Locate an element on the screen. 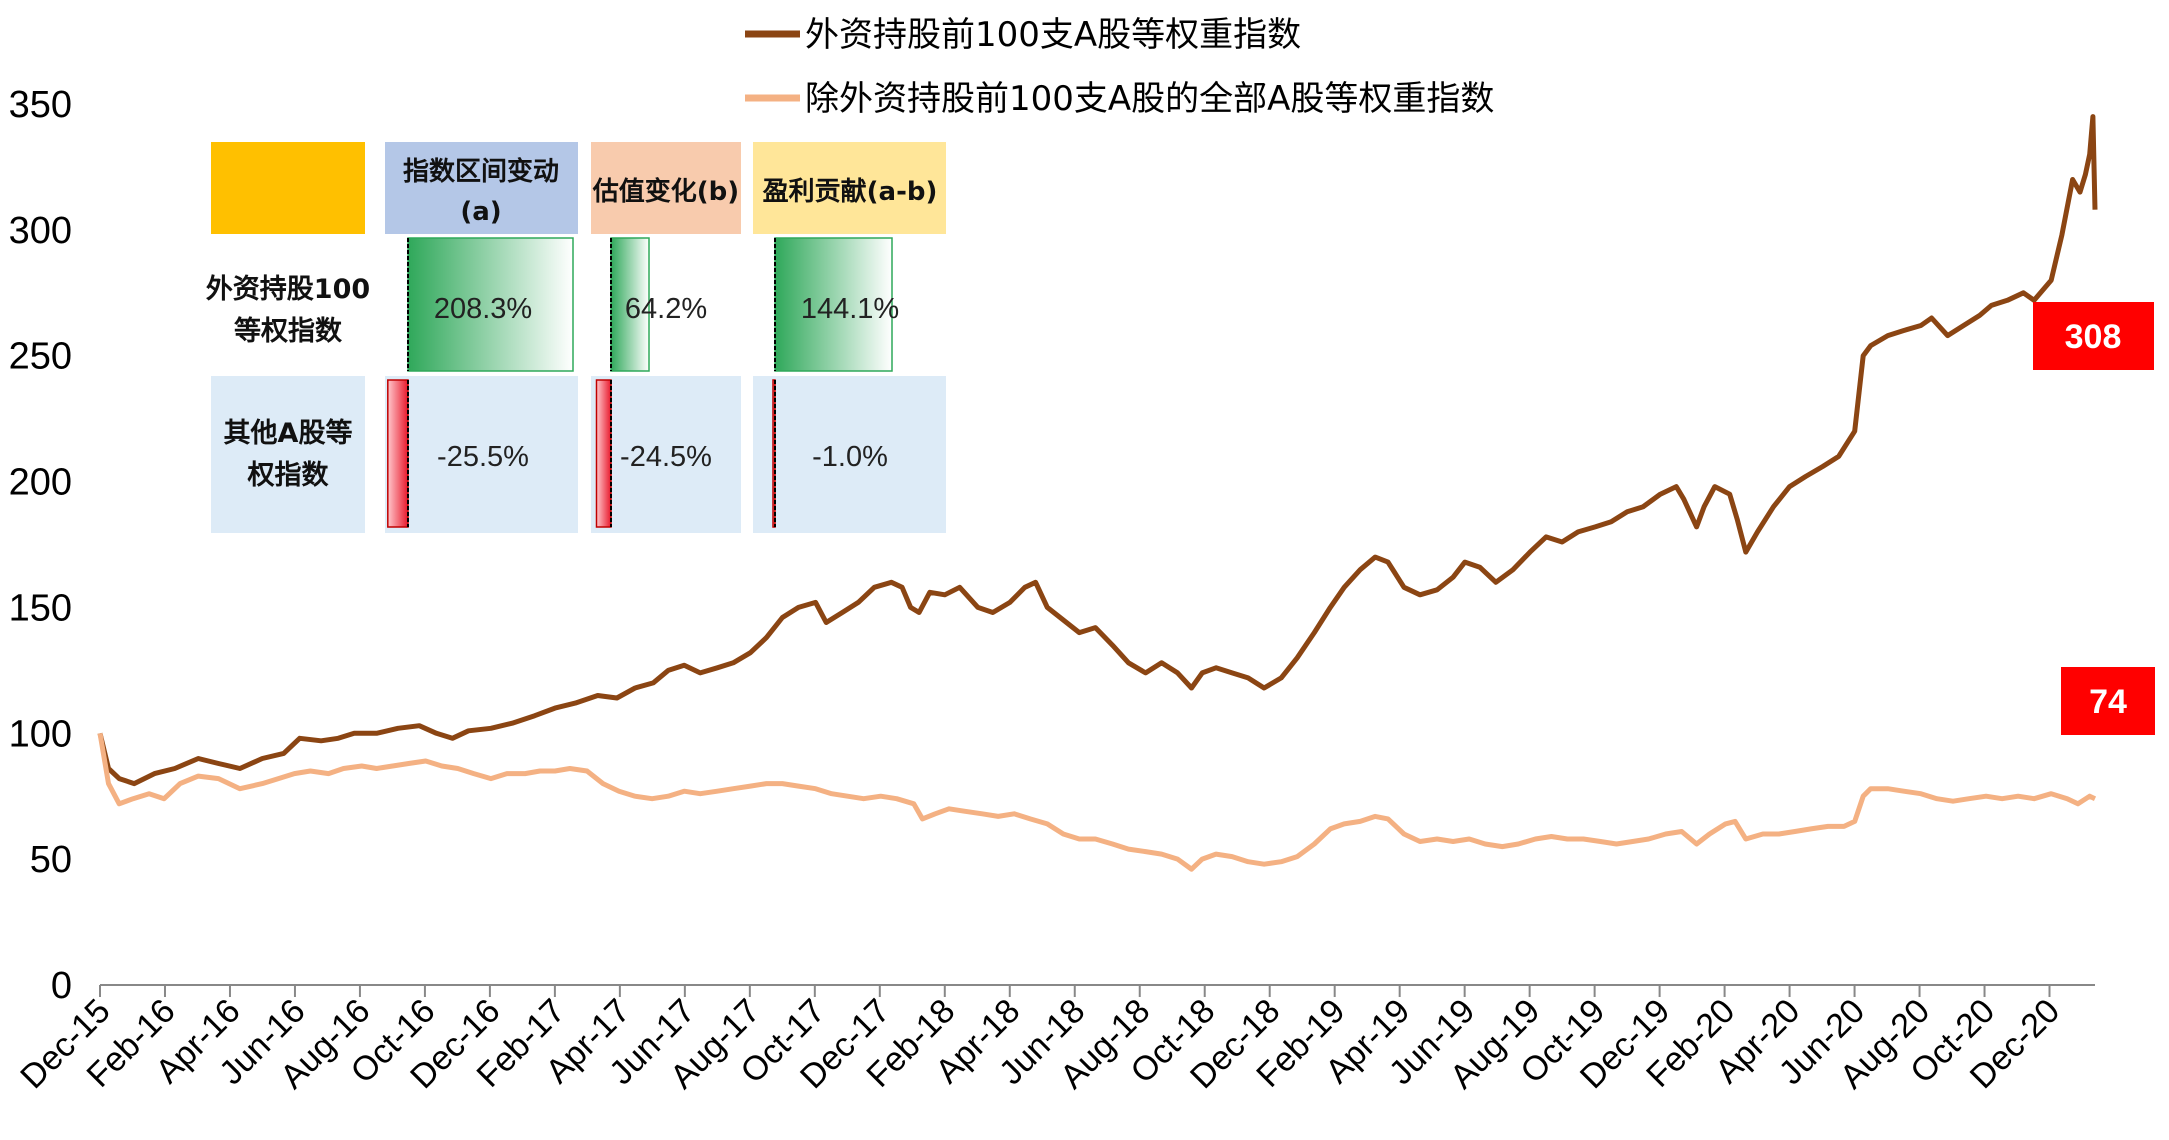 Image resolution: width=2169 pixels, height=1140 pixels. y-tick-label: 350 is located at coordinates (40, 105).